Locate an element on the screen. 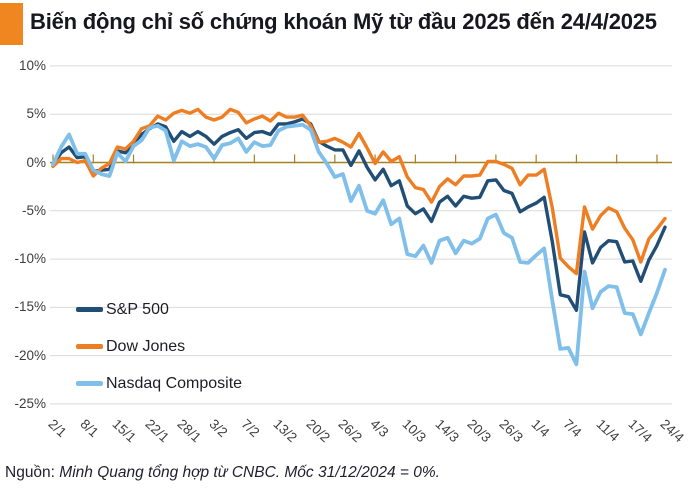  dow-jones-line-swatch is located at coordinates (89, 346).